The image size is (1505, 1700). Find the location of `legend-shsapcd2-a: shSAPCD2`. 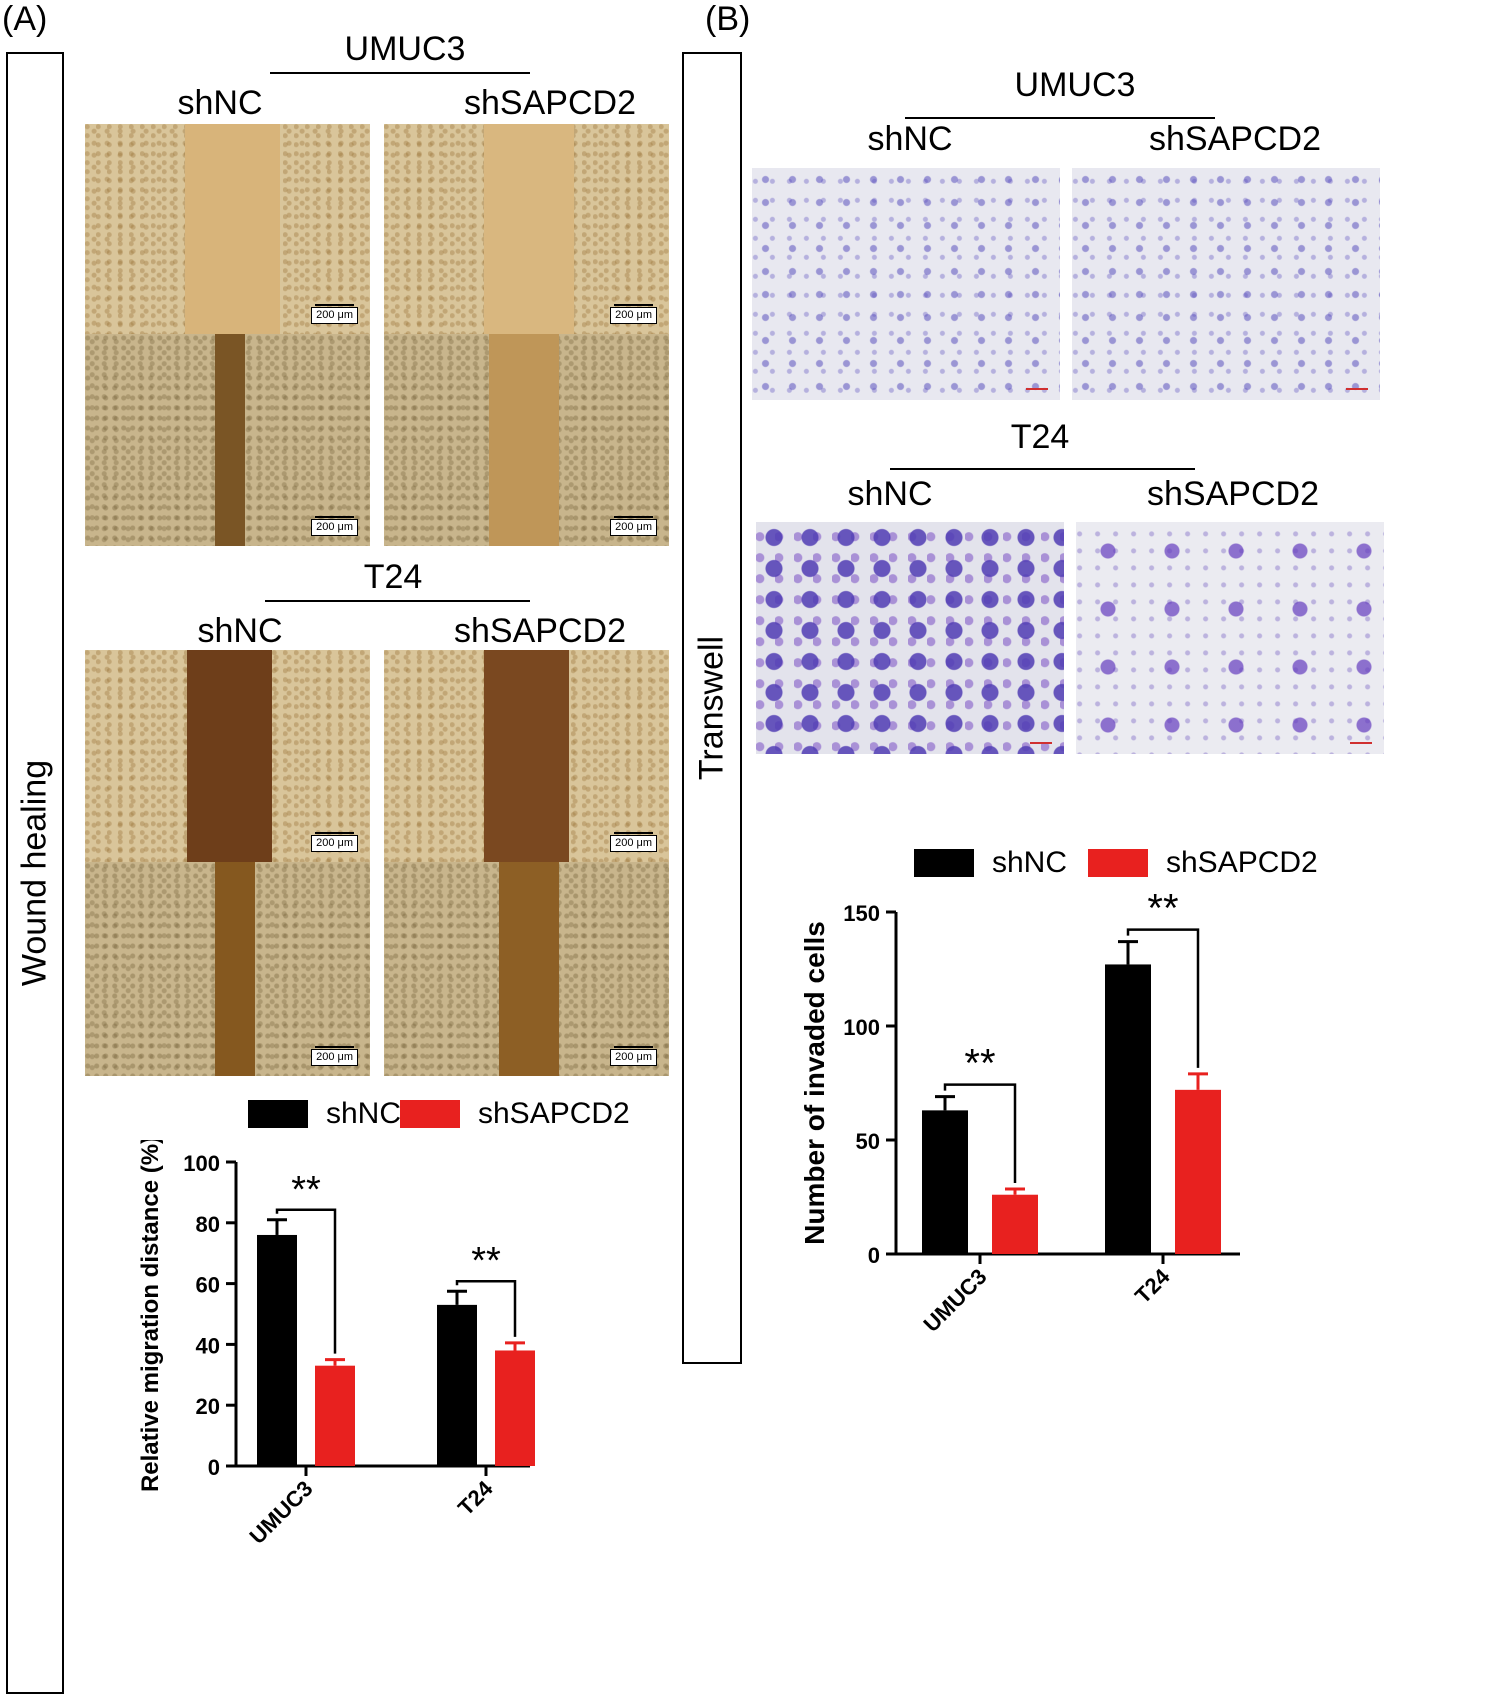

legend-shsapcd2-a: shSAPCD2 is located at coordinates (515, 1114).